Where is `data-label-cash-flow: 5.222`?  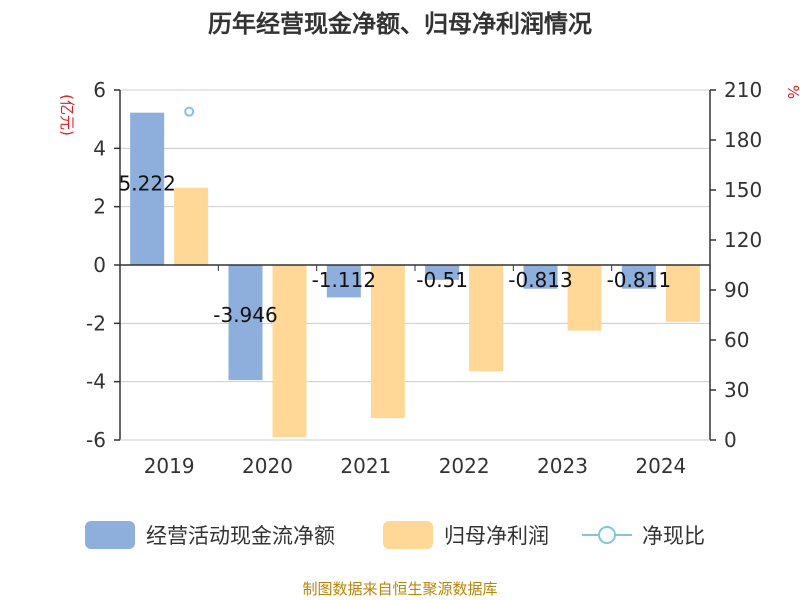 data-label-cash-flow: 5.222 is located at coordinates (147, 184).